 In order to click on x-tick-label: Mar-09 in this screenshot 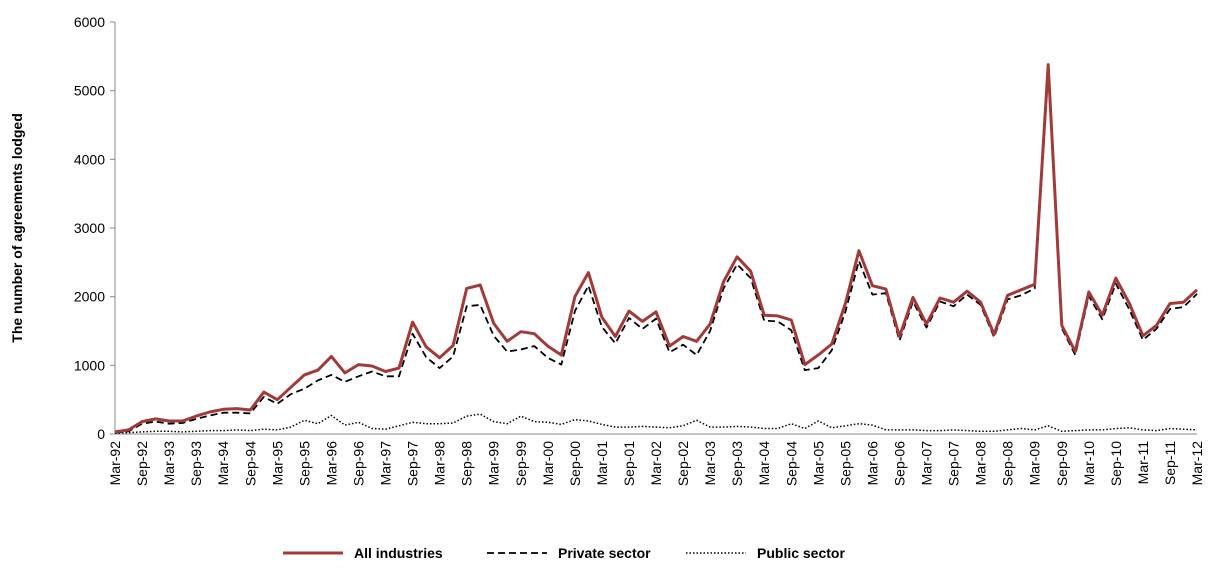, I will do `click(1035, 463)`.